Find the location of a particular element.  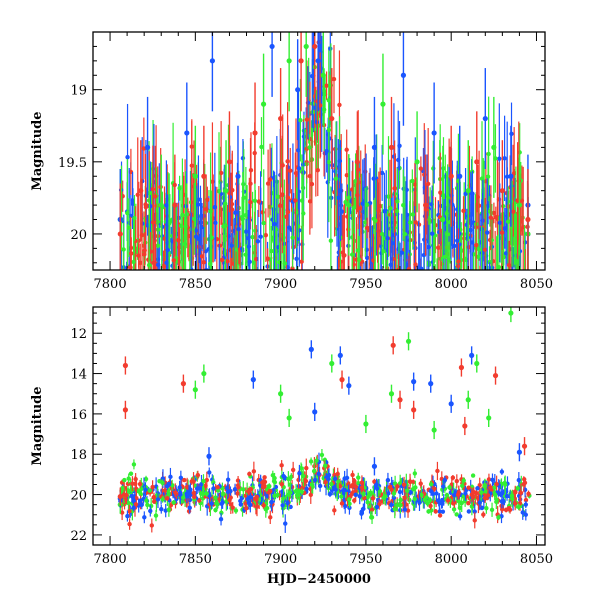

top-series-2-point is located at coordinates (403, 75).